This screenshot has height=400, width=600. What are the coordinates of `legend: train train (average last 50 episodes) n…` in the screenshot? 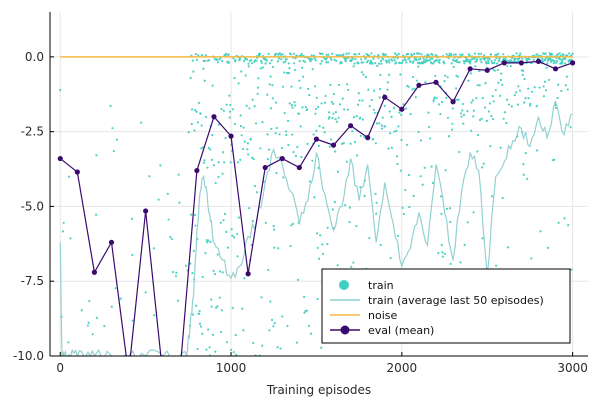 It's located at (446, 306).